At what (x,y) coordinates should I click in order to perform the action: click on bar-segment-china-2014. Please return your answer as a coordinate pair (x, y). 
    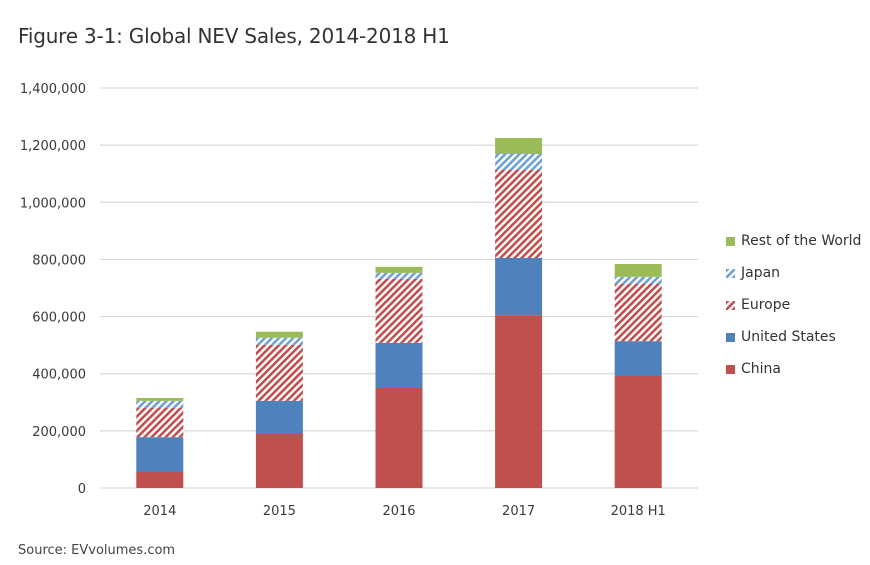
    Looking at the image, I should click on (160, 480).